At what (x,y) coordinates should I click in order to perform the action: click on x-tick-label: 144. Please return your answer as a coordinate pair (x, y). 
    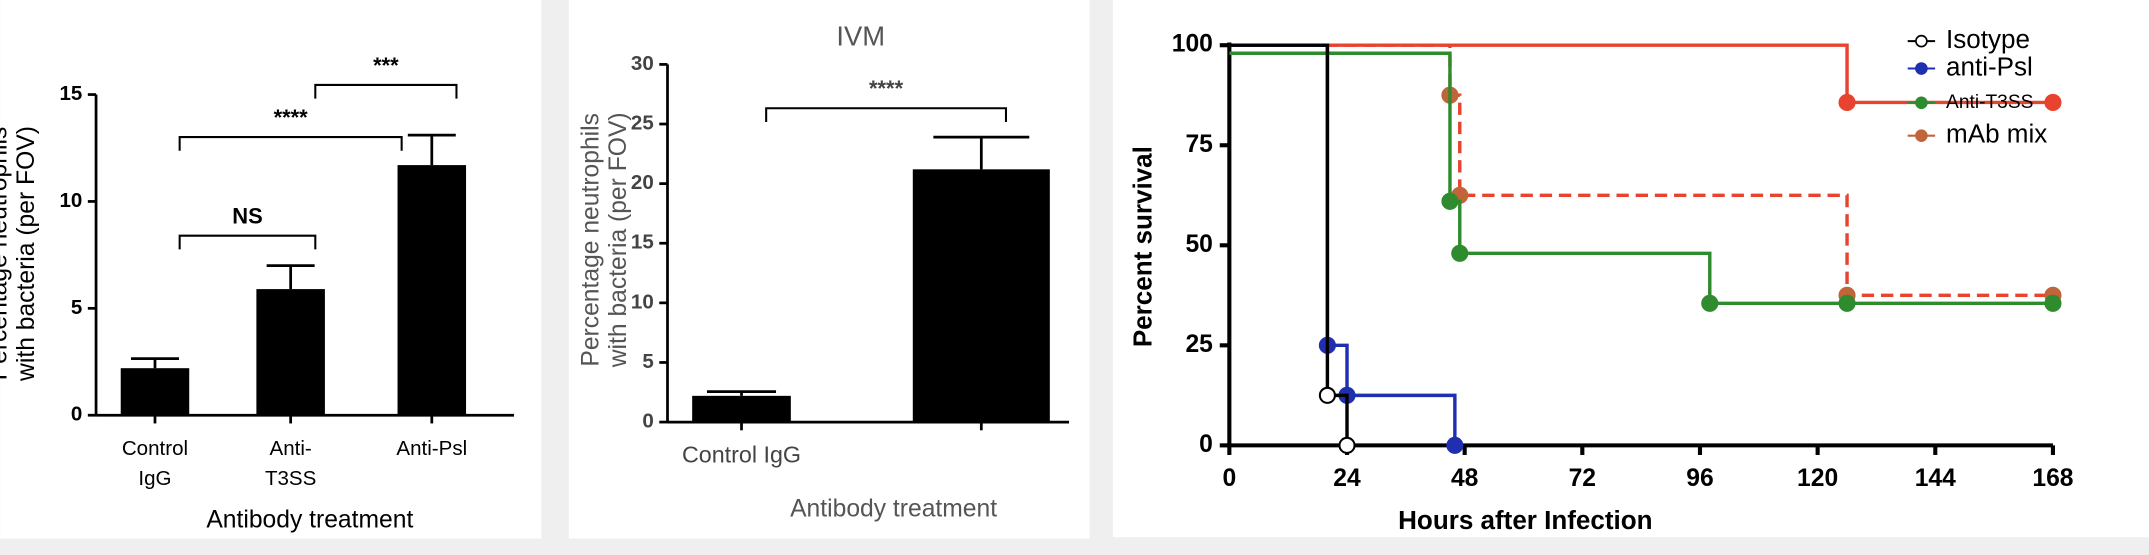
    Looking at the image, I should click on (1935, 478).